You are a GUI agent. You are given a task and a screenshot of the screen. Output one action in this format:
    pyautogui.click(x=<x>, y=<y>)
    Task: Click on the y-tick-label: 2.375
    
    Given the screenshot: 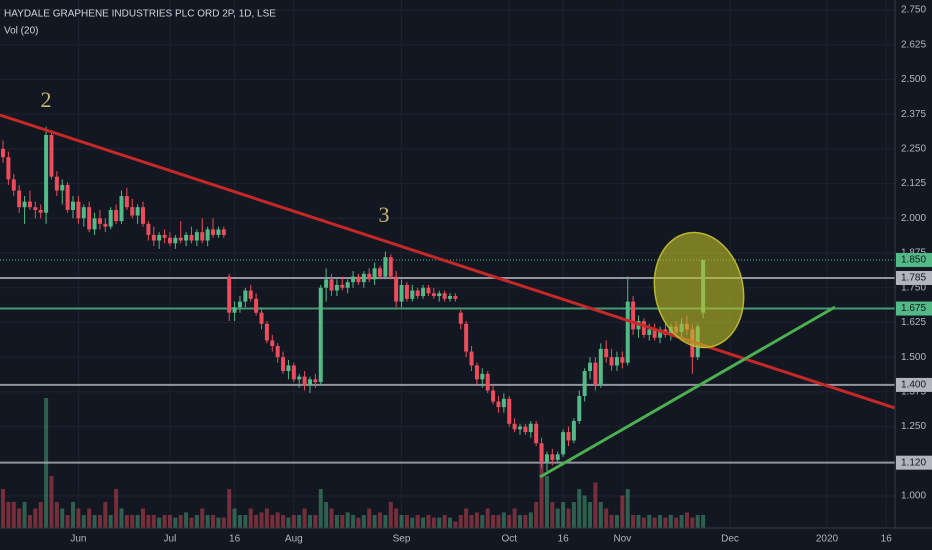 What is the action you would take?
    pyautogui.click(x=913, y=114)
    